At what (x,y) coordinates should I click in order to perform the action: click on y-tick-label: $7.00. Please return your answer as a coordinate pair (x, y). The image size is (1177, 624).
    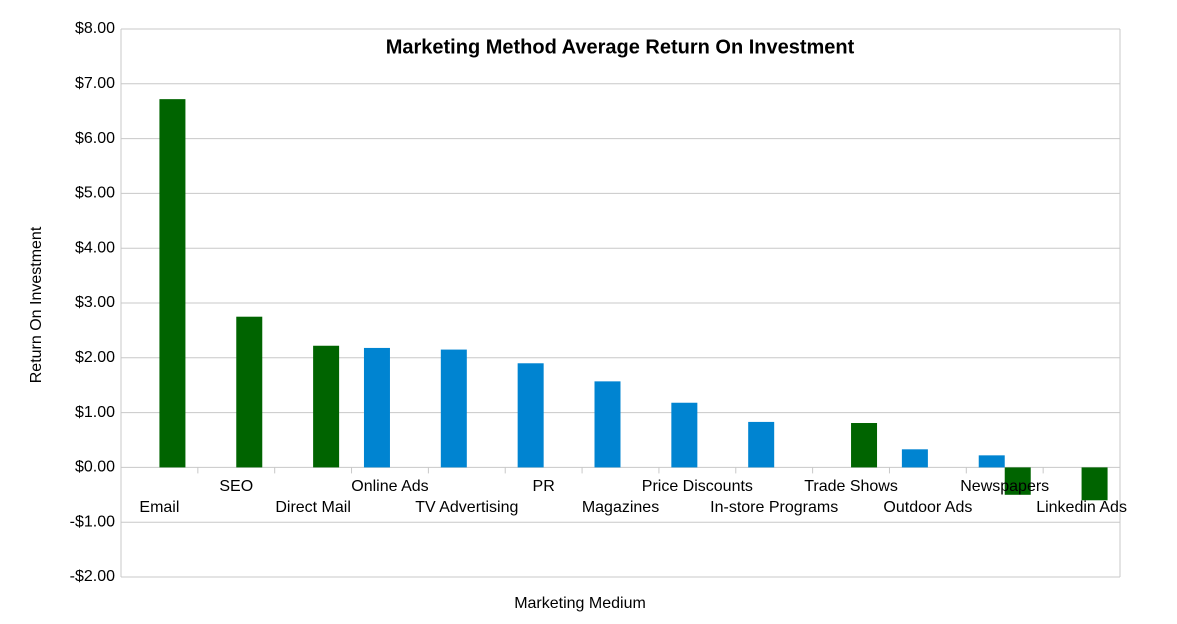
    Looking at the image, I should click on (95, 83).